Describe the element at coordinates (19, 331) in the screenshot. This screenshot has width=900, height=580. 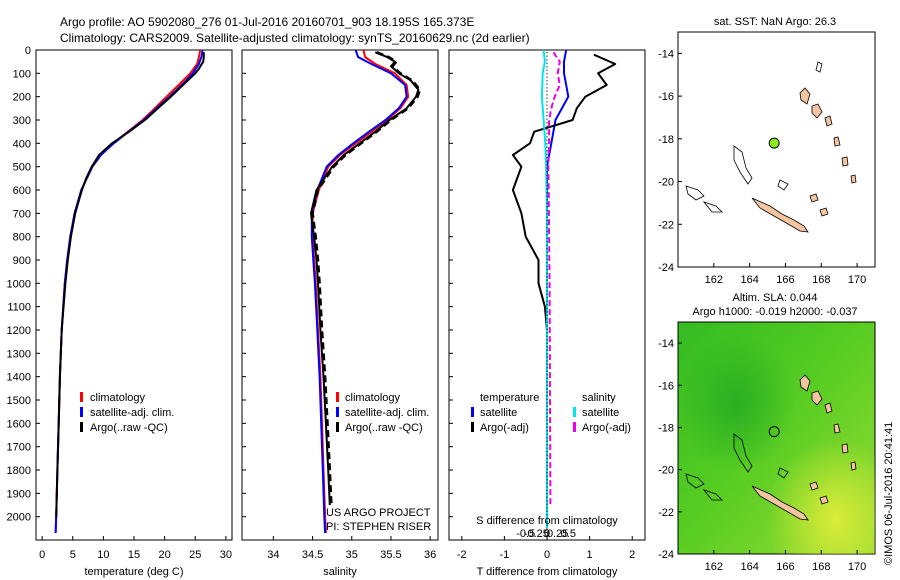
I see `depth-tick-label: 1200` at that location.